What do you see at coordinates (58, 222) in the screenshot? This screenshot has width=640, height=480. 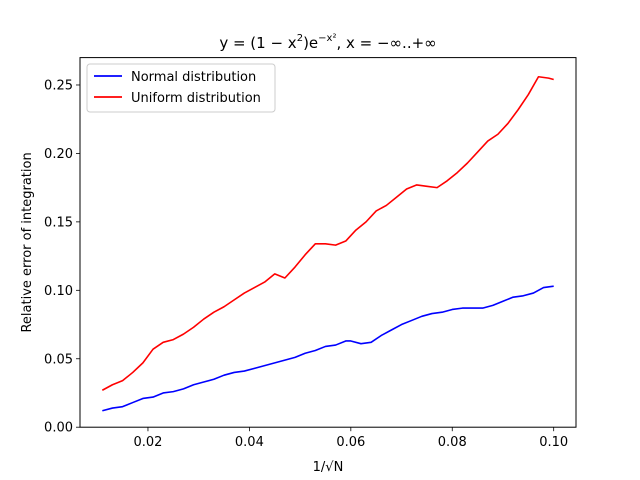 I see `y-tick-label: 0.15` at bounding box center [58, 222].